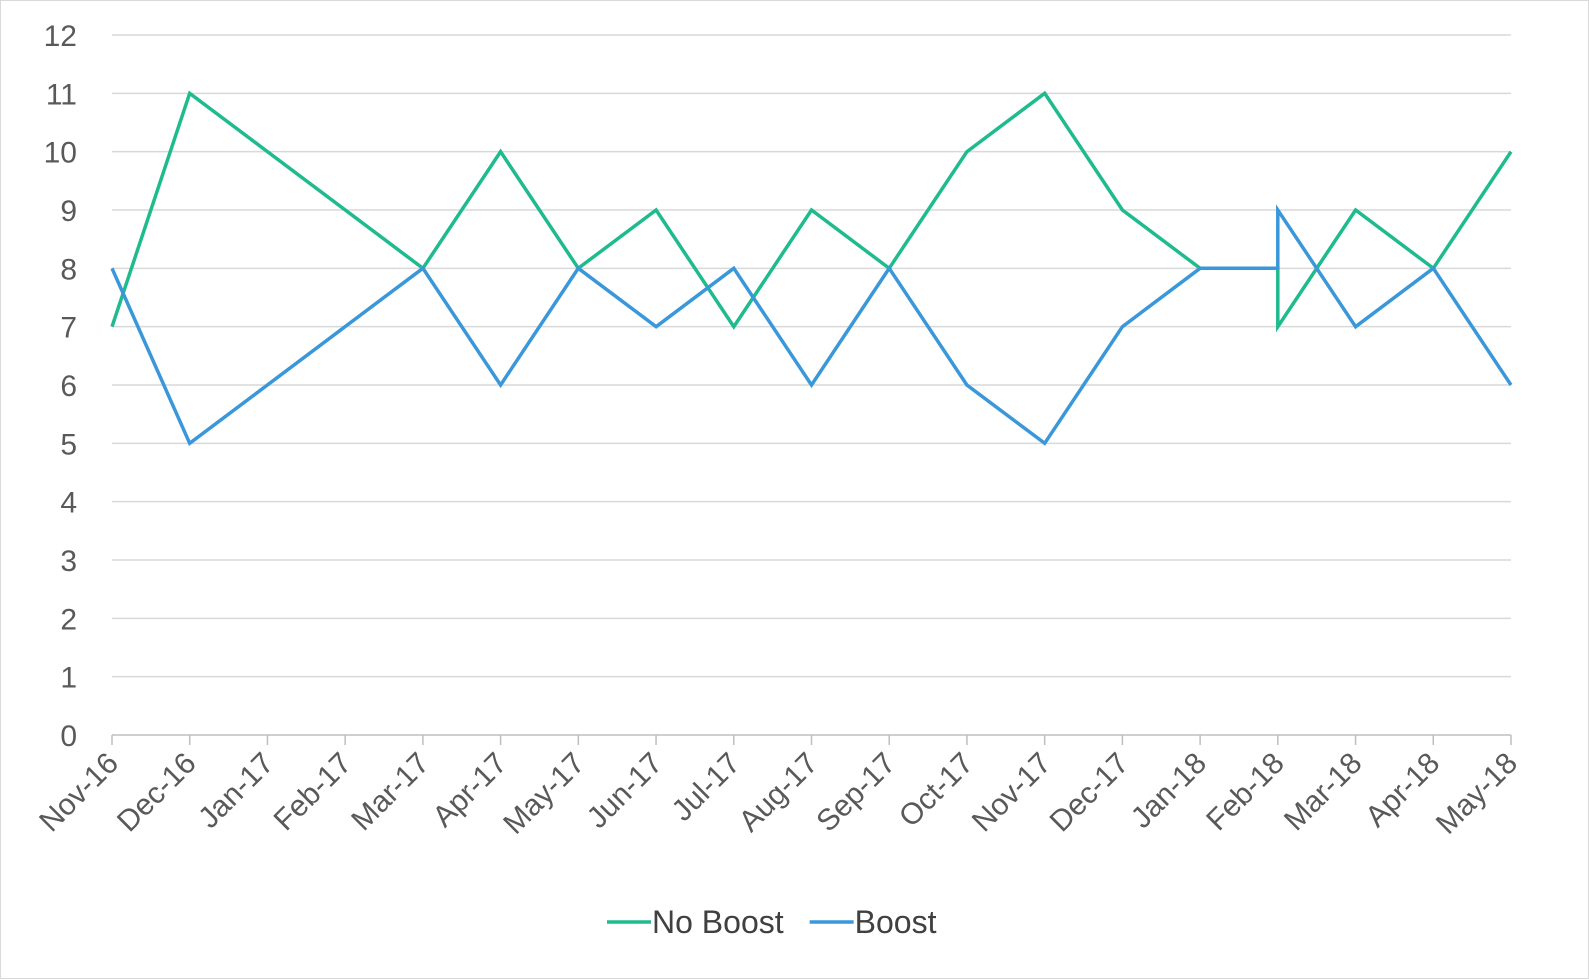 This screenshot has width=1589, height=980. I want to click on y-tick-label-1: 1, so click(68, 678).